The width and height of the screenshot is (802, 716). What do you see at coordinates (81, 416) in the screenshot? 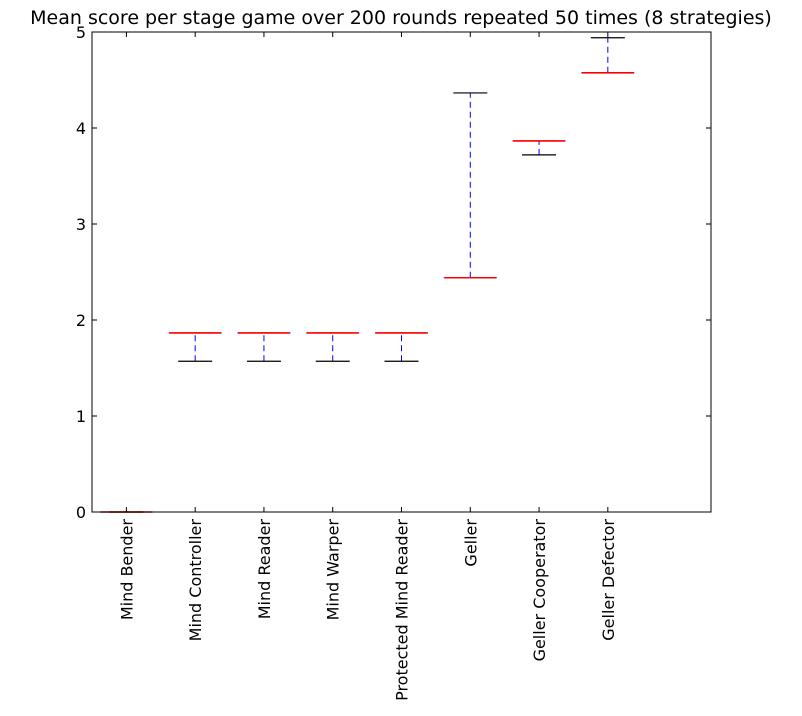
I see `y-tick-label: 1` at bounding box center [81, 416].